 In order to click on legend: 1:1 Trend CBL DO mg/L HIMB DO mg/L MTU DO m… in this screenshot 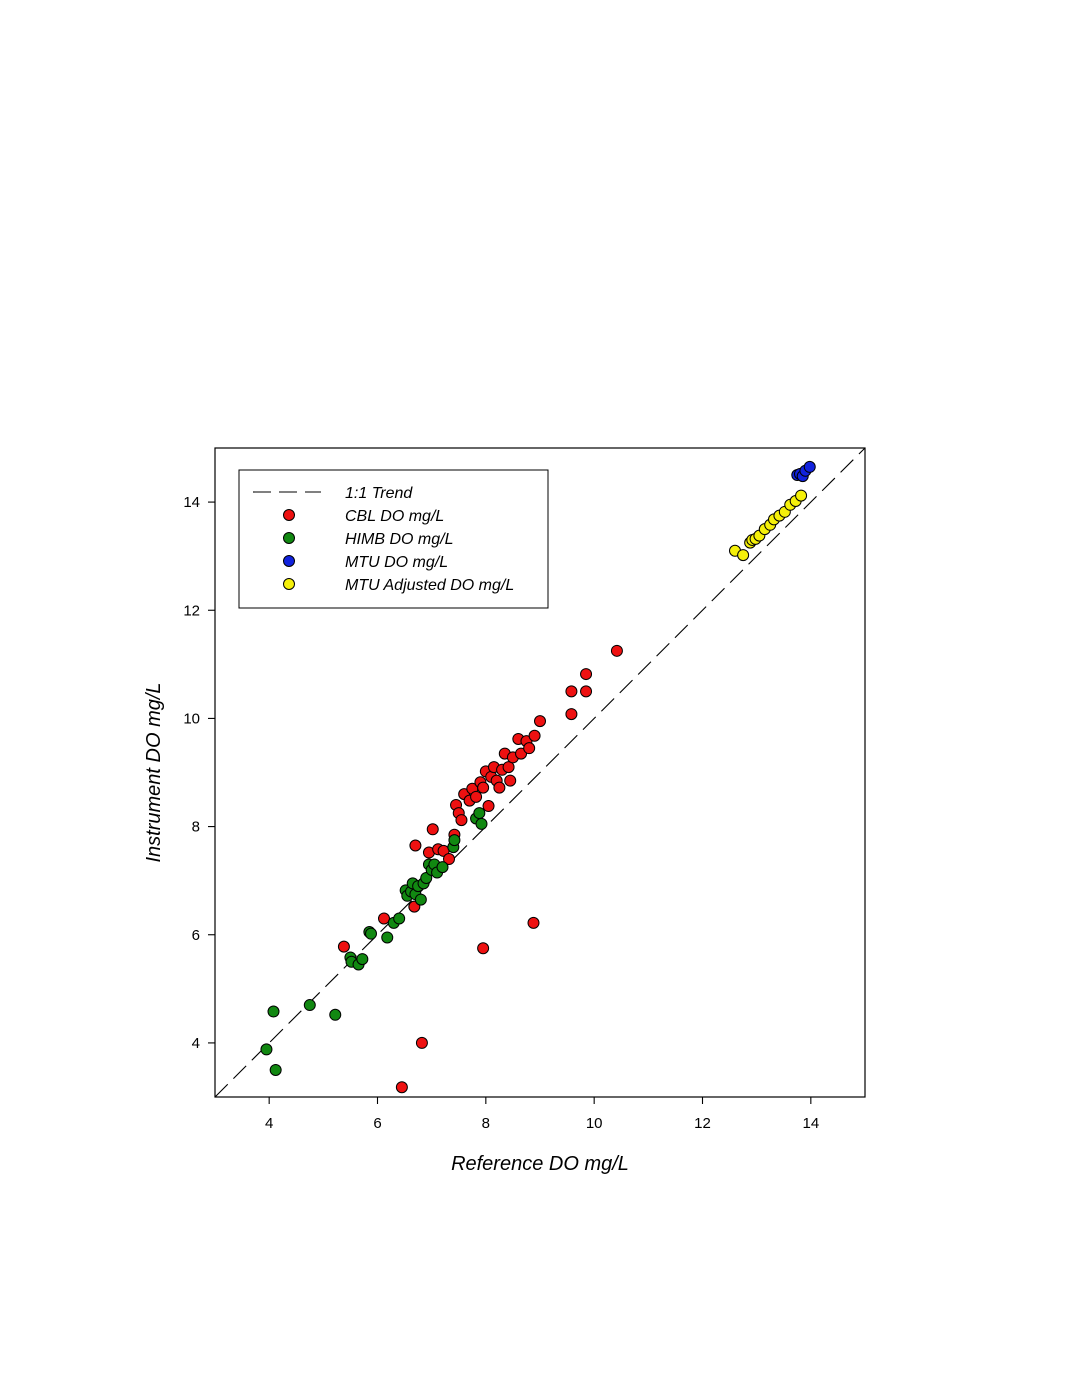, I will do `click(393, 539)`.